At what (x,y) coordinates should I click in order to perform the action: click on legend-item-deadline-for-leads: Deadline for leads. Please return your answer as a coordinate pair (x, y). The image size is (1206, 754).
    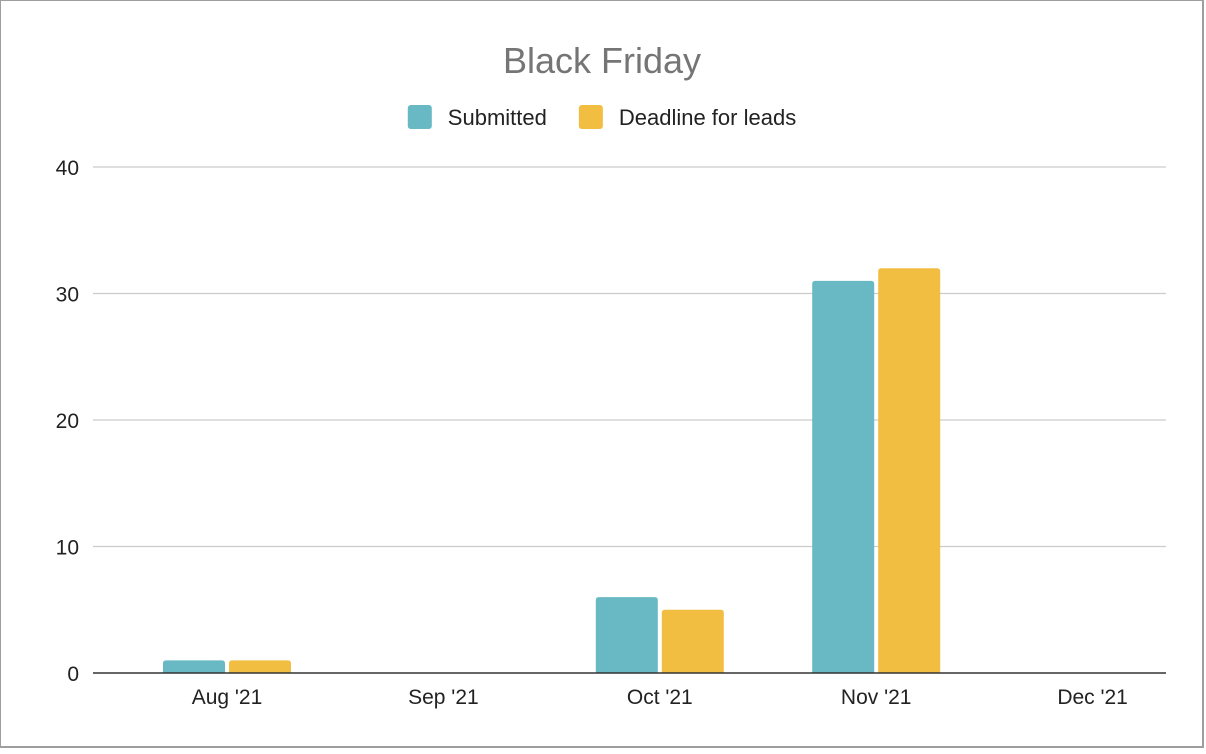
    Looking at the image, I should click on (687, 117).